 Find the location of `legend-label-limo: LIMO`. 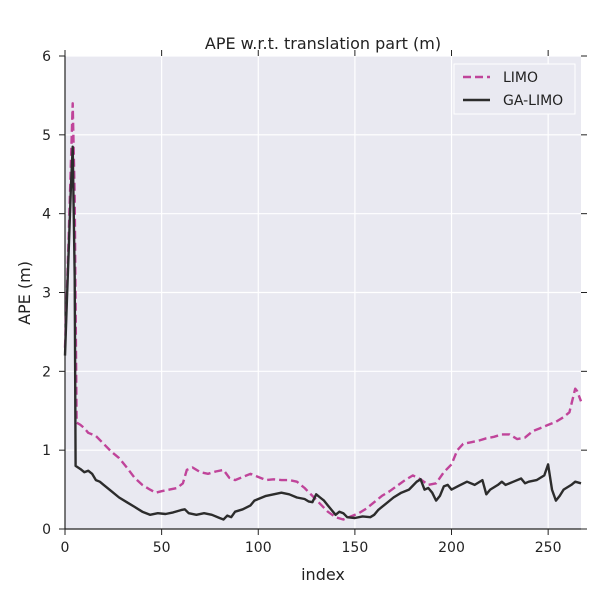

legend-label-limo: LIMO is located at coordinates (520, 78).